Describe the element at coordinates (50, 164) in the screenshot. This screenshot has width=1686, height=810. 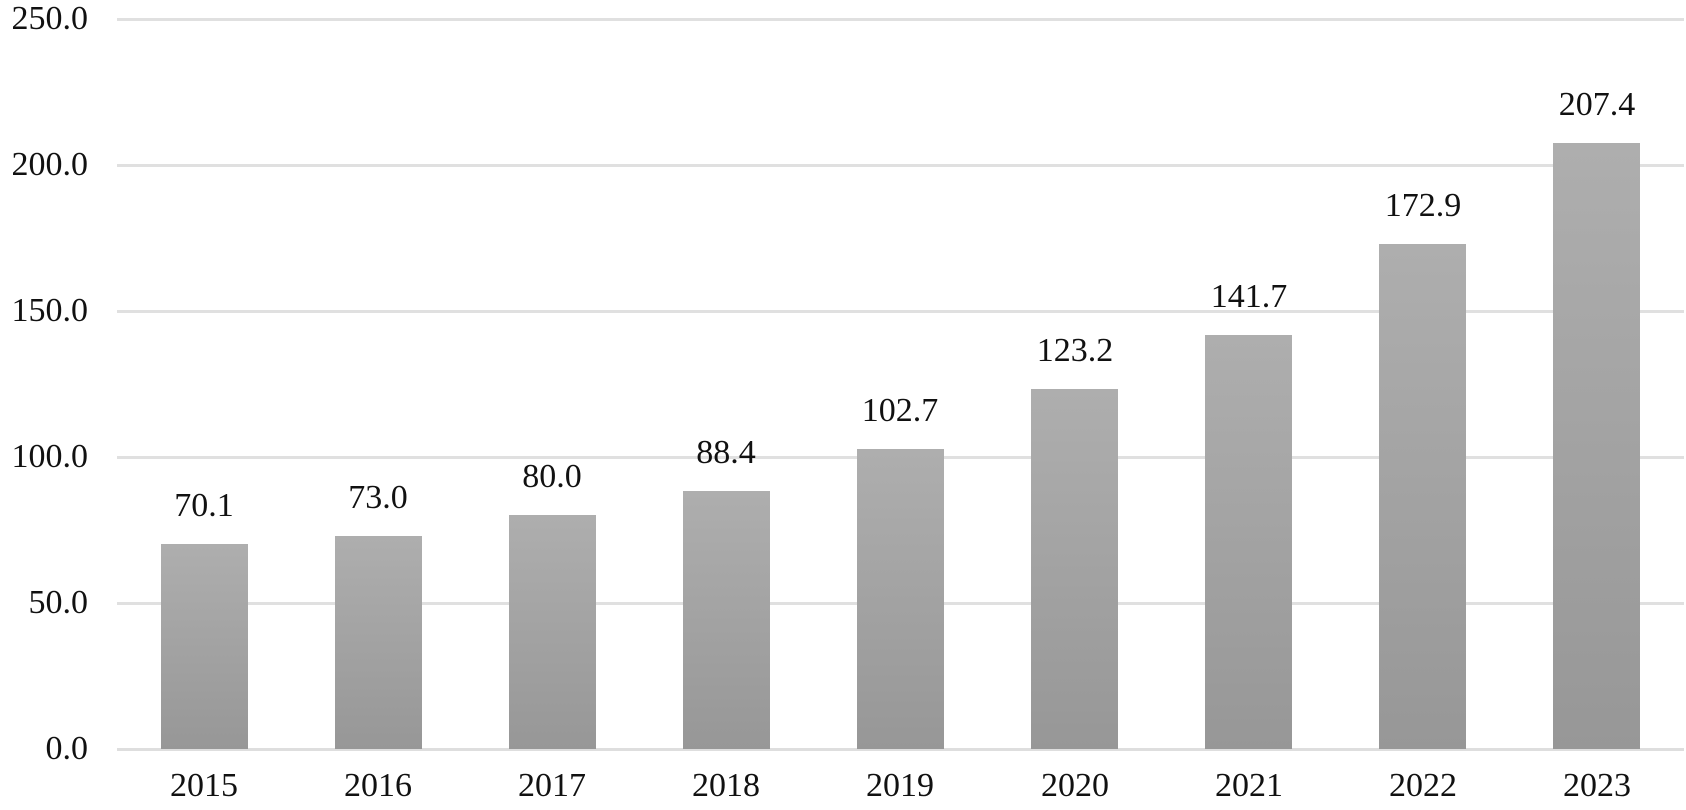
I see `y-tick-label: 200.0` at that location.